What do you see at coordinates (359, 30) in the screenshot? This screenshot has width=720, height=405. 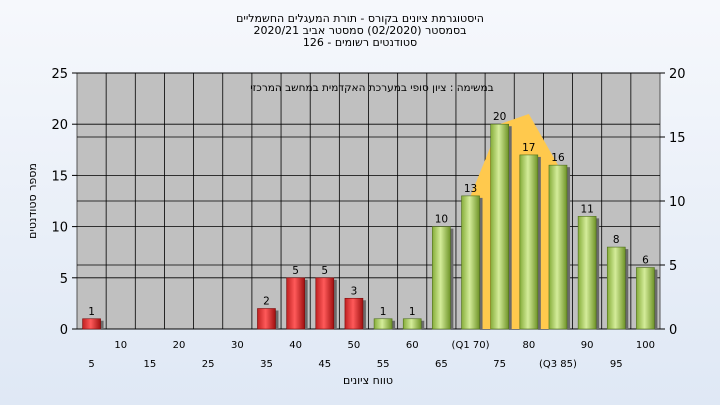 I see `chart-title-line-2: בסמסטר (02/2020) סמסטר אביב 2020/21` at bounding box center [359, 30].